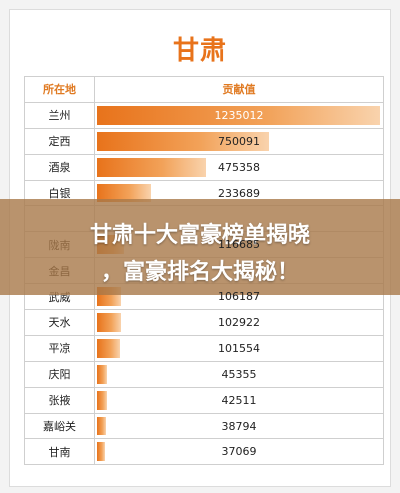 The image size is (400, 493). What do you see at coordinates (60, 323) in the screenshot?
I see `location-cell: 天水` at bounding box center [60, 323].